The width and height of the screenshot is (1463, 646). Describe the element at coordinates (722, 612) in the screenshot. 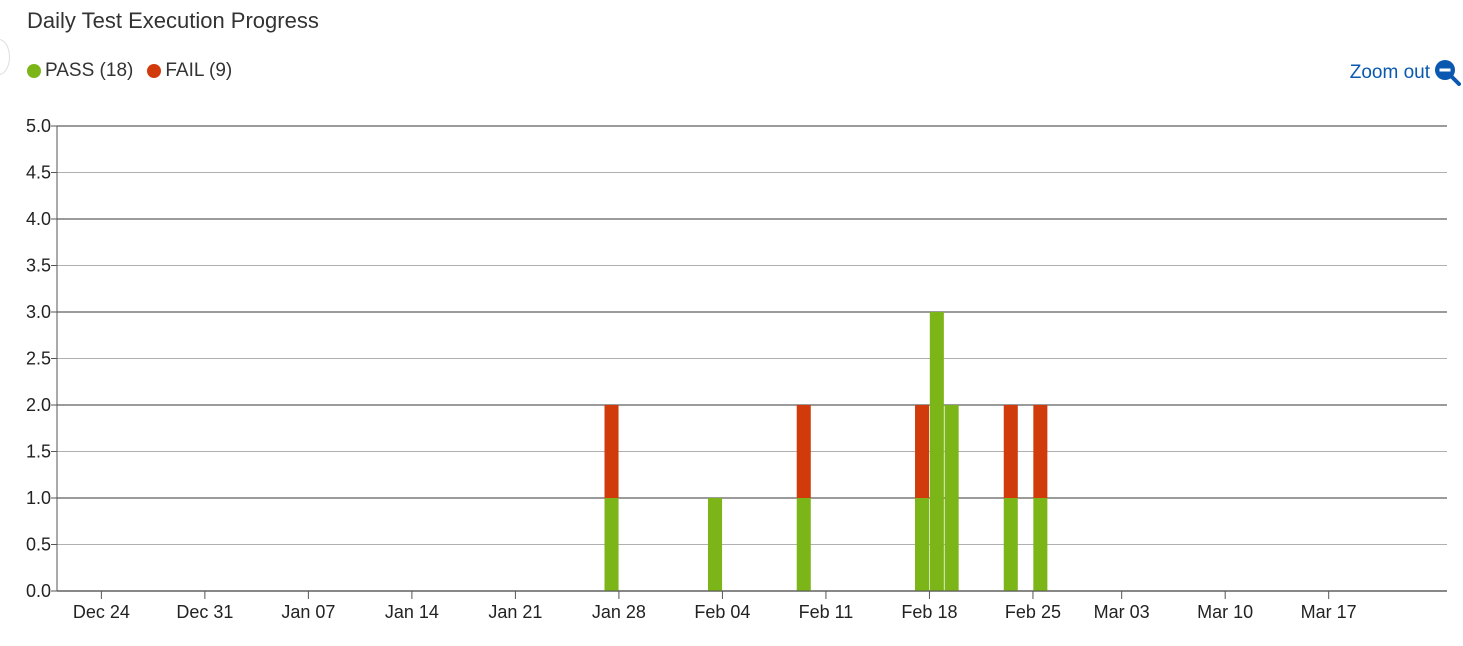

I see `x-tick-label: Feb 04` at that location.